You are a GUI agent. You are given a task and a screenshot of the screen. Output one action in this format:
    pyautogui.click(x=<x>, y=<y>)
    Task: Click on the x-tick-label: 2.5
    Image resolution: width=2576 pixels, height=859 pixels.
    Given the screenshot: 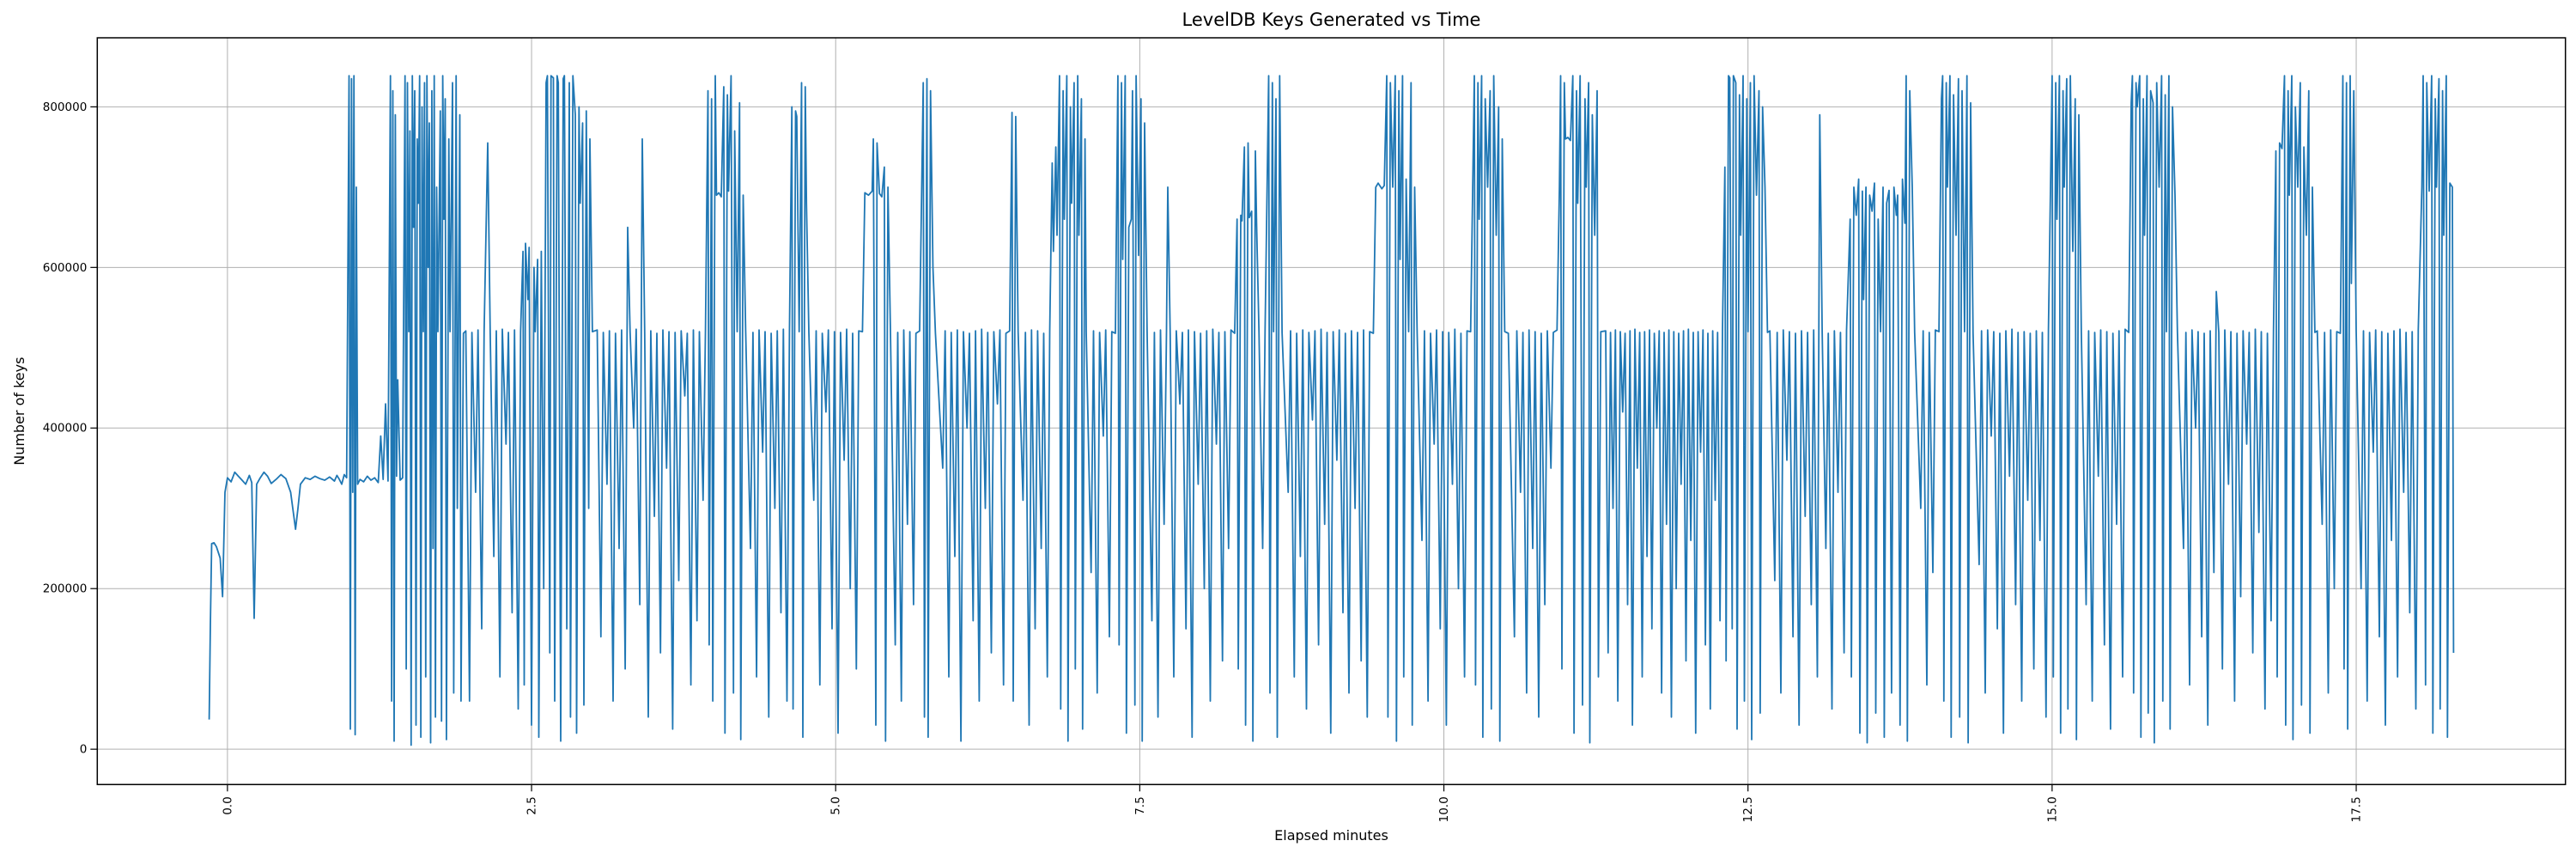 What is the action you would take?
    pyautogui.click(x=532, y=805)
    